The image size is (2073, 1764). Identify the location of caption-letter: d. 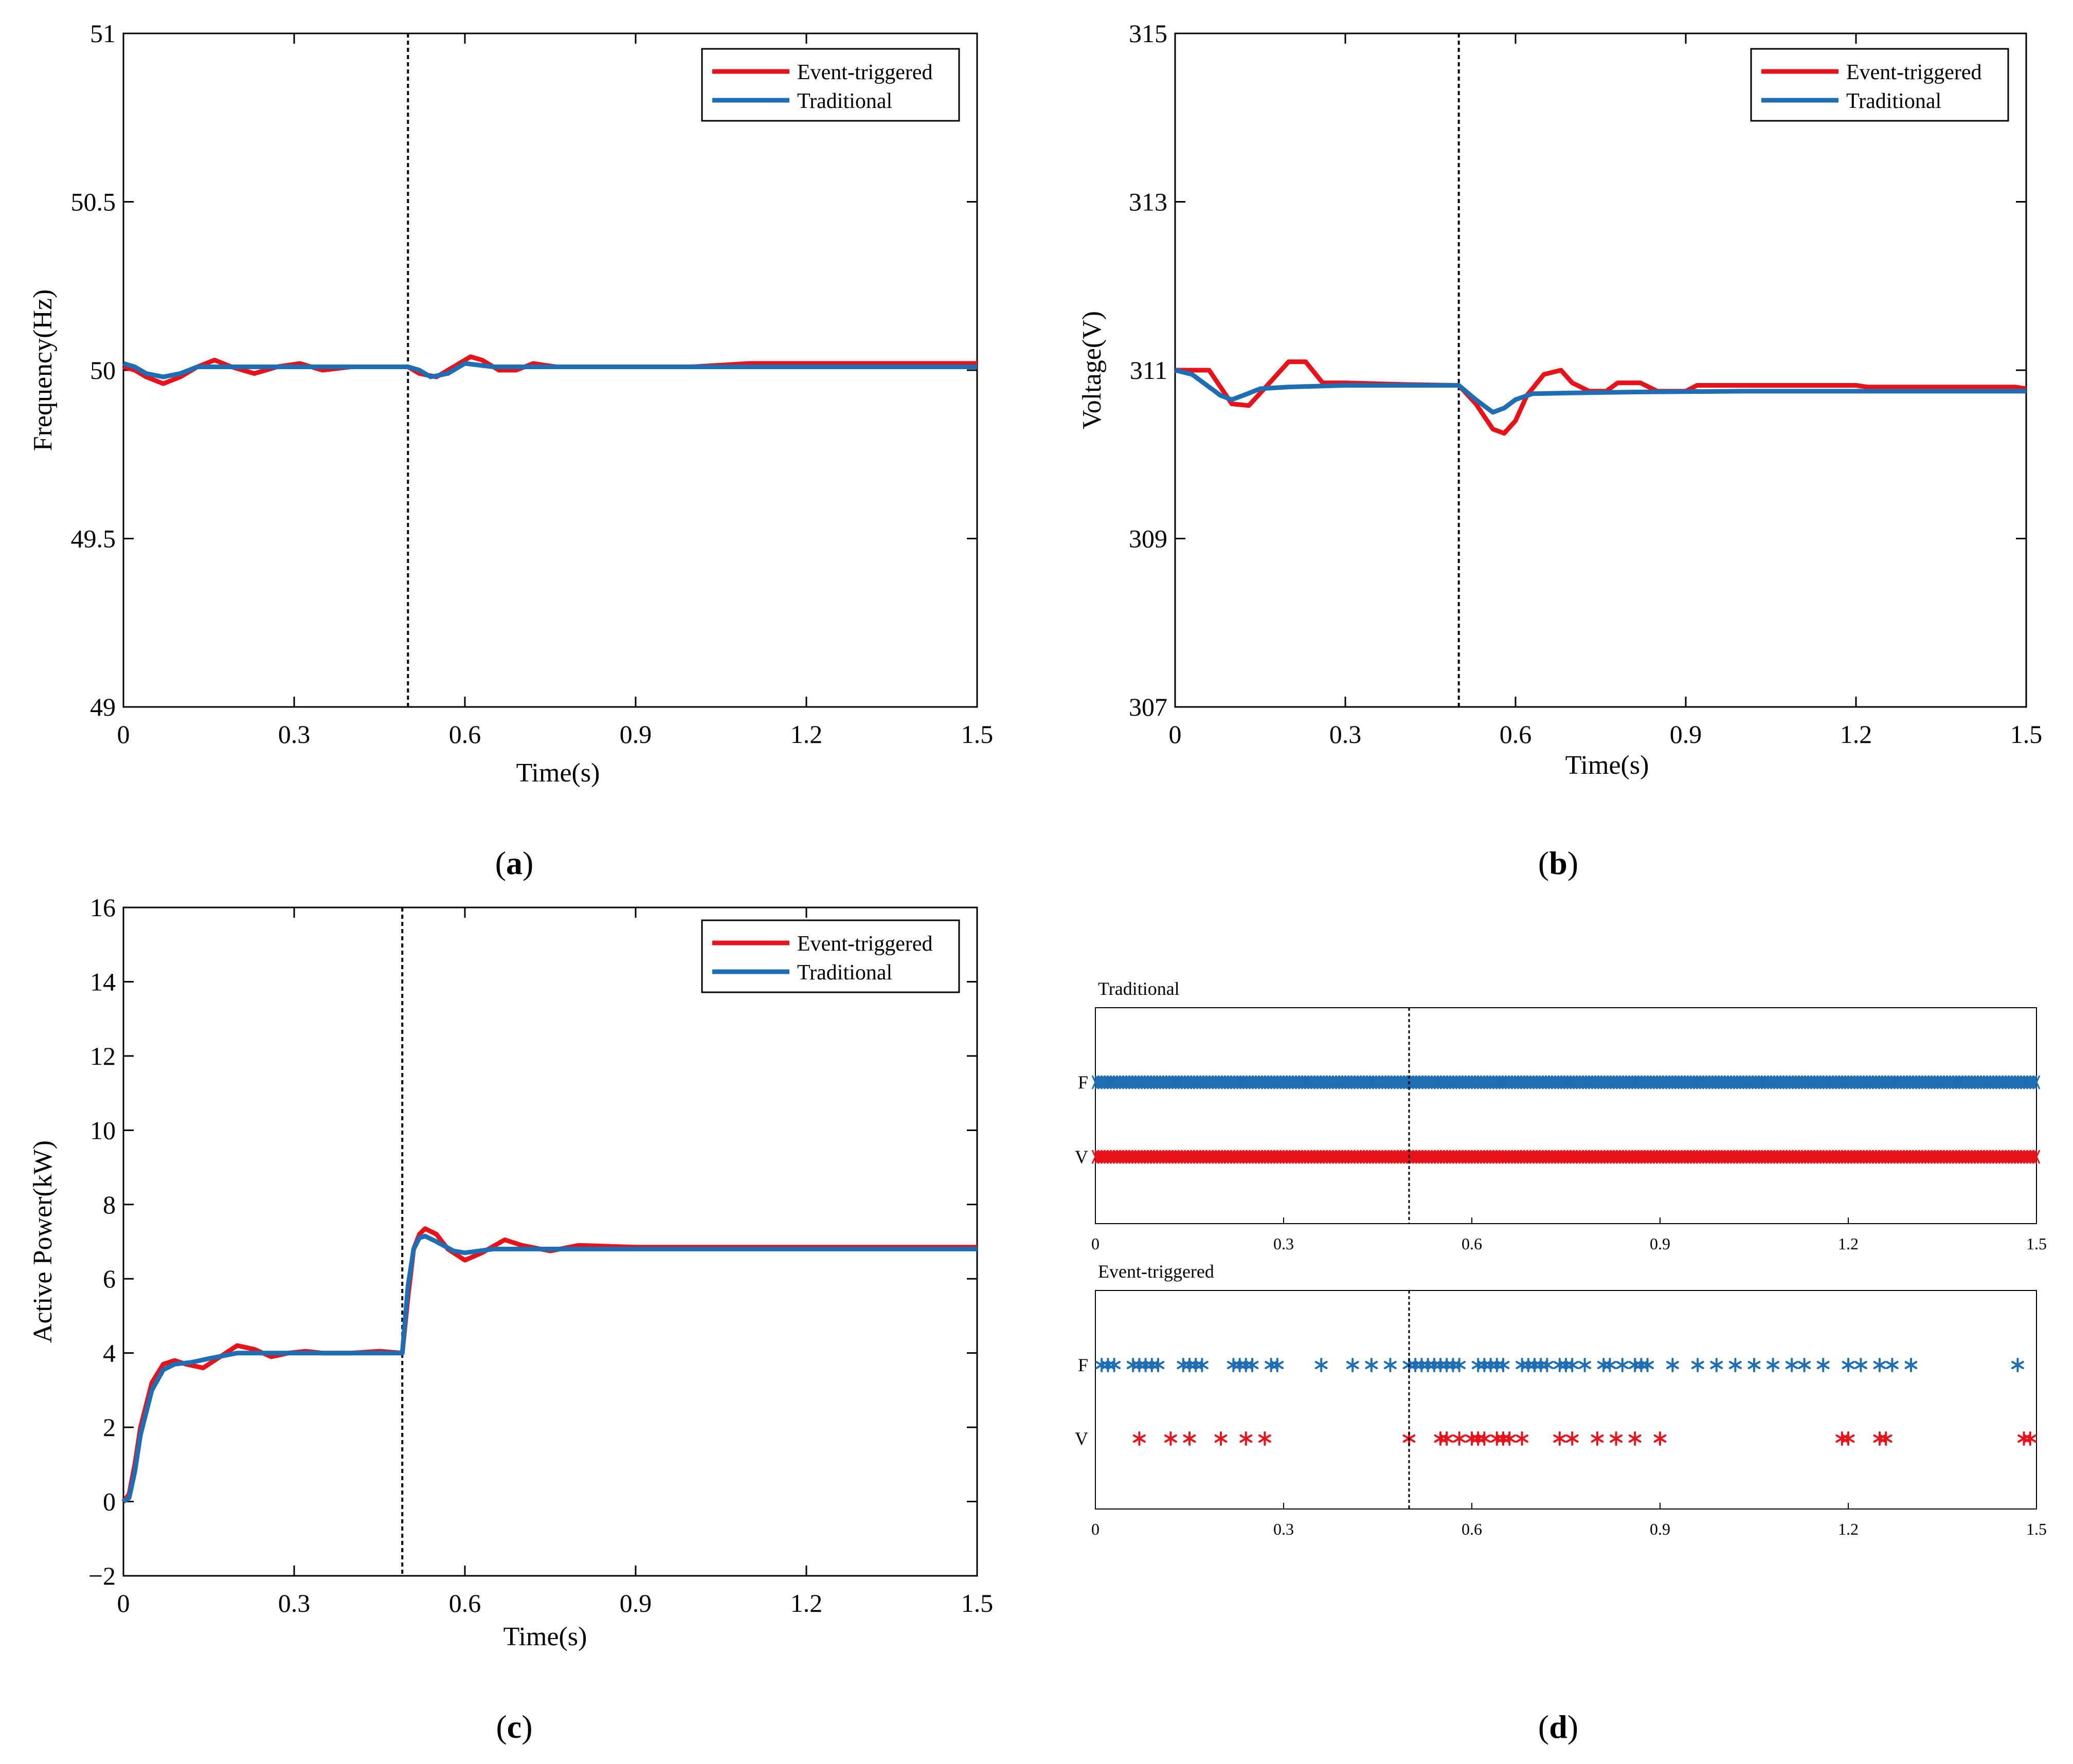
(1558, 1726).